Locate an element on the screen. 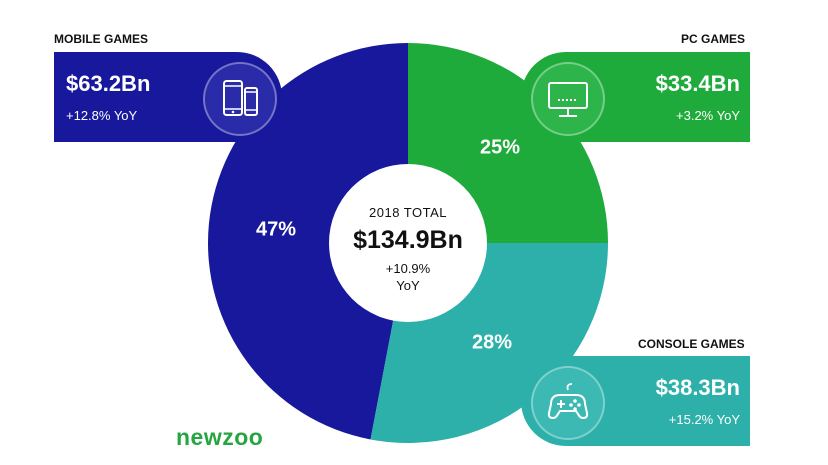 The width and height of the screenshot is (828, 465). newzoo-logo: newzoo is located at coordinates (220, 437).